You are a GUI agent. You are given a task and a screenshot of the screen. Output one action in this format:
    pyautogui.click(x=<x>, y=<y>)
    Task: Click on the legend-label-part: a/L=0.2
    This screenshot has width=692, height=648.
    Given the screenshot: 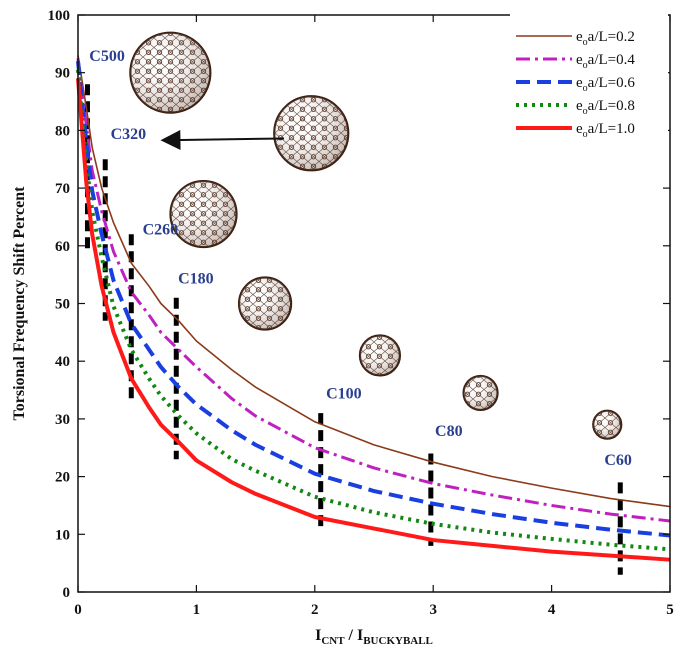 What is the action you would take?
    pyautogui.click(x=611, y=37)
    